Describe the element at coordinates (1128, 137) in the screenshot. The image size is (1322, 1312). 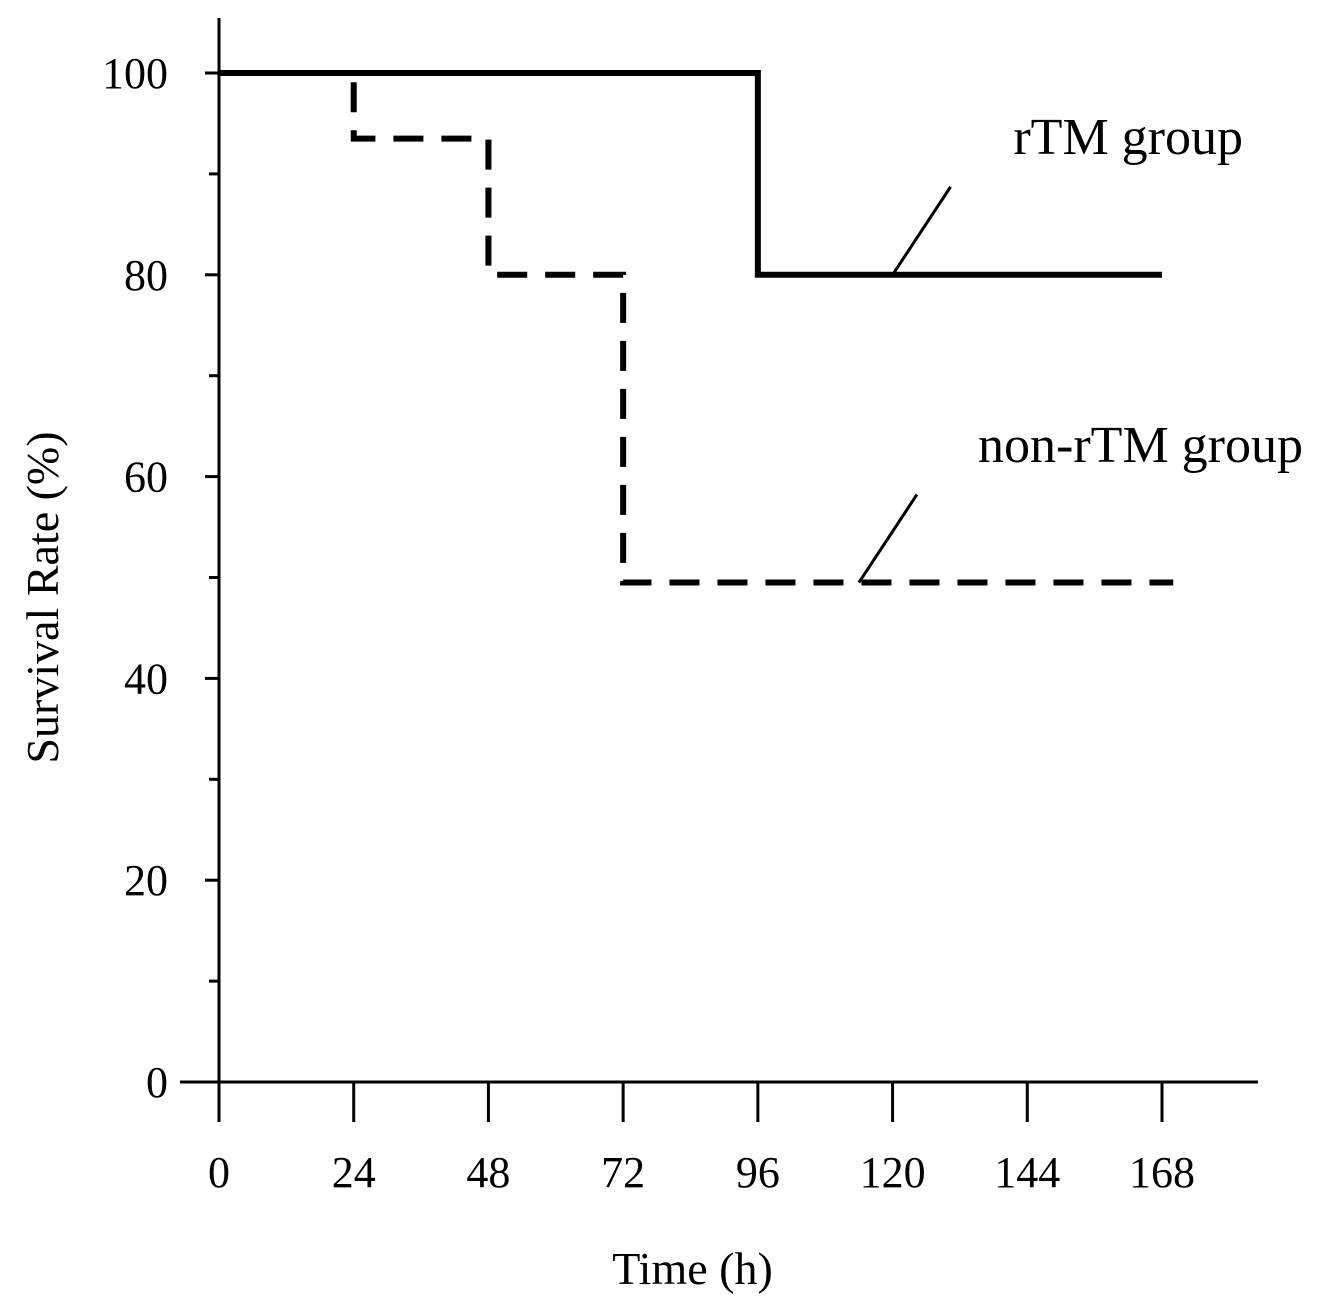
I see `series-label-rtm-group: rTM group` at that location.